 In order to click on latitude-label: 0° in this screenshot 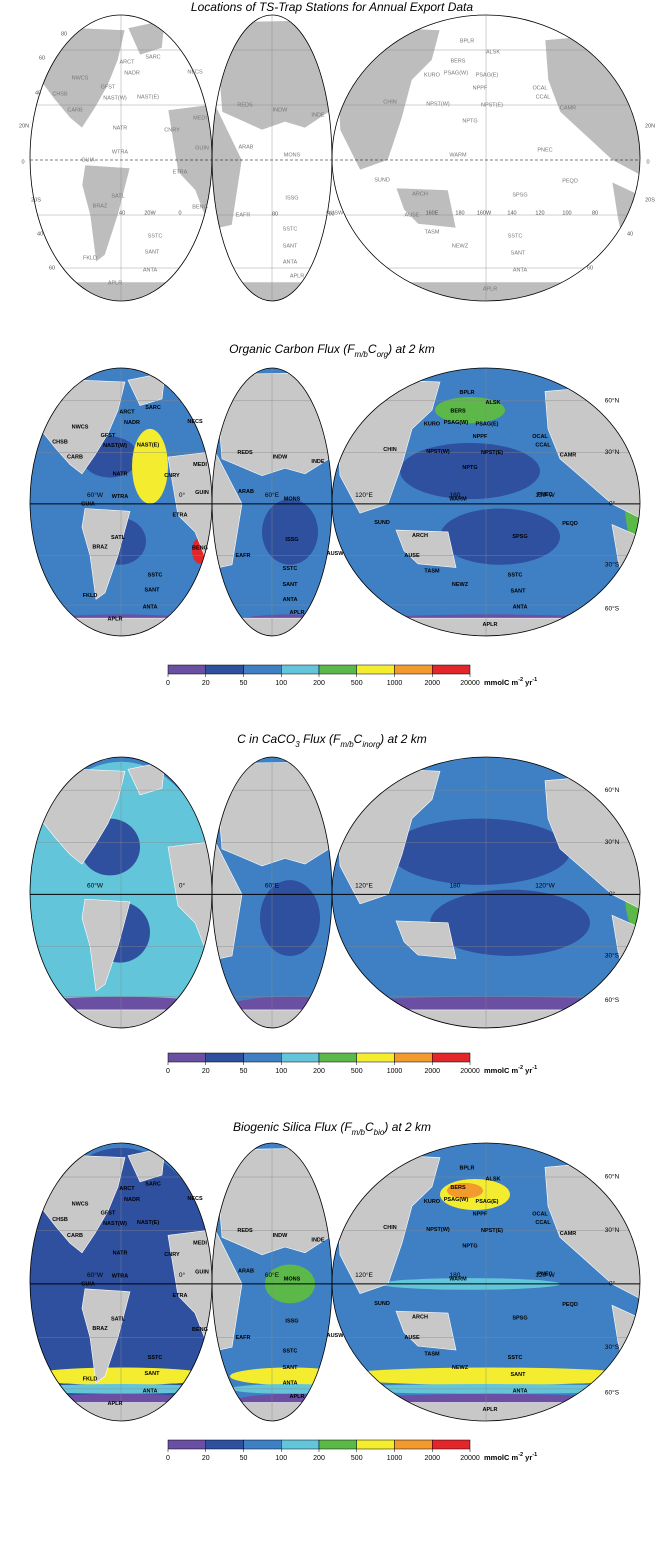, I will do `click(612, 504)`.